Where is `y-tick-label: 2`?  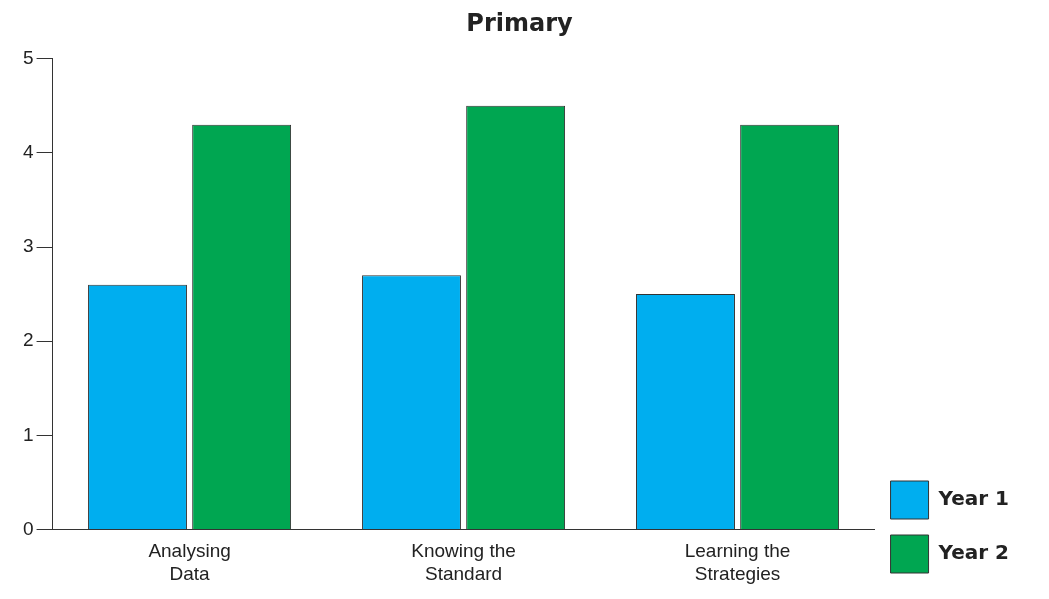
y-tick-label: 2 is located at coordinates (28, 340).